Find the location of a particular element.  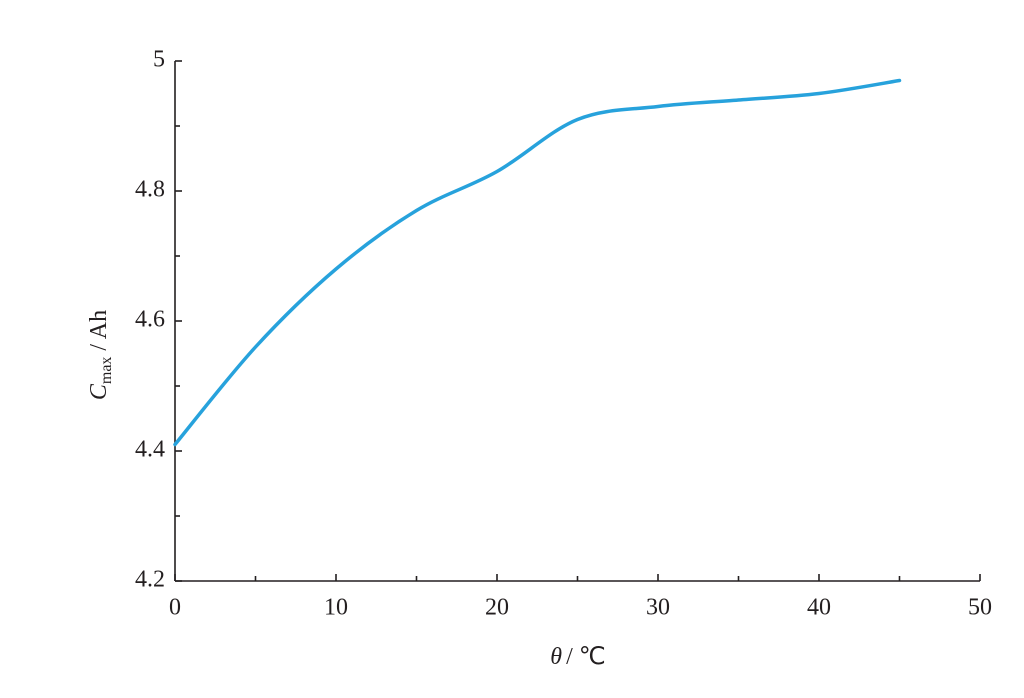

x-tick-label: 50 is located at coordinates (980, 608).